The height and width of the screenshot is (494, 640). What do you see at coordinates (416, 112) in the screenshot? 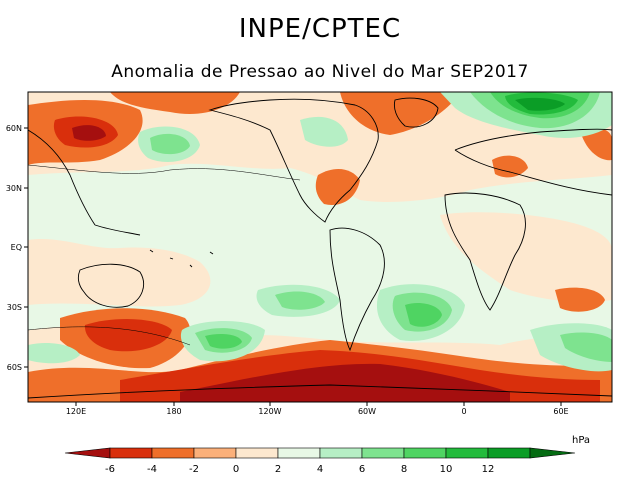
I see `coastline-greenland` at bounding box center [416, 112].